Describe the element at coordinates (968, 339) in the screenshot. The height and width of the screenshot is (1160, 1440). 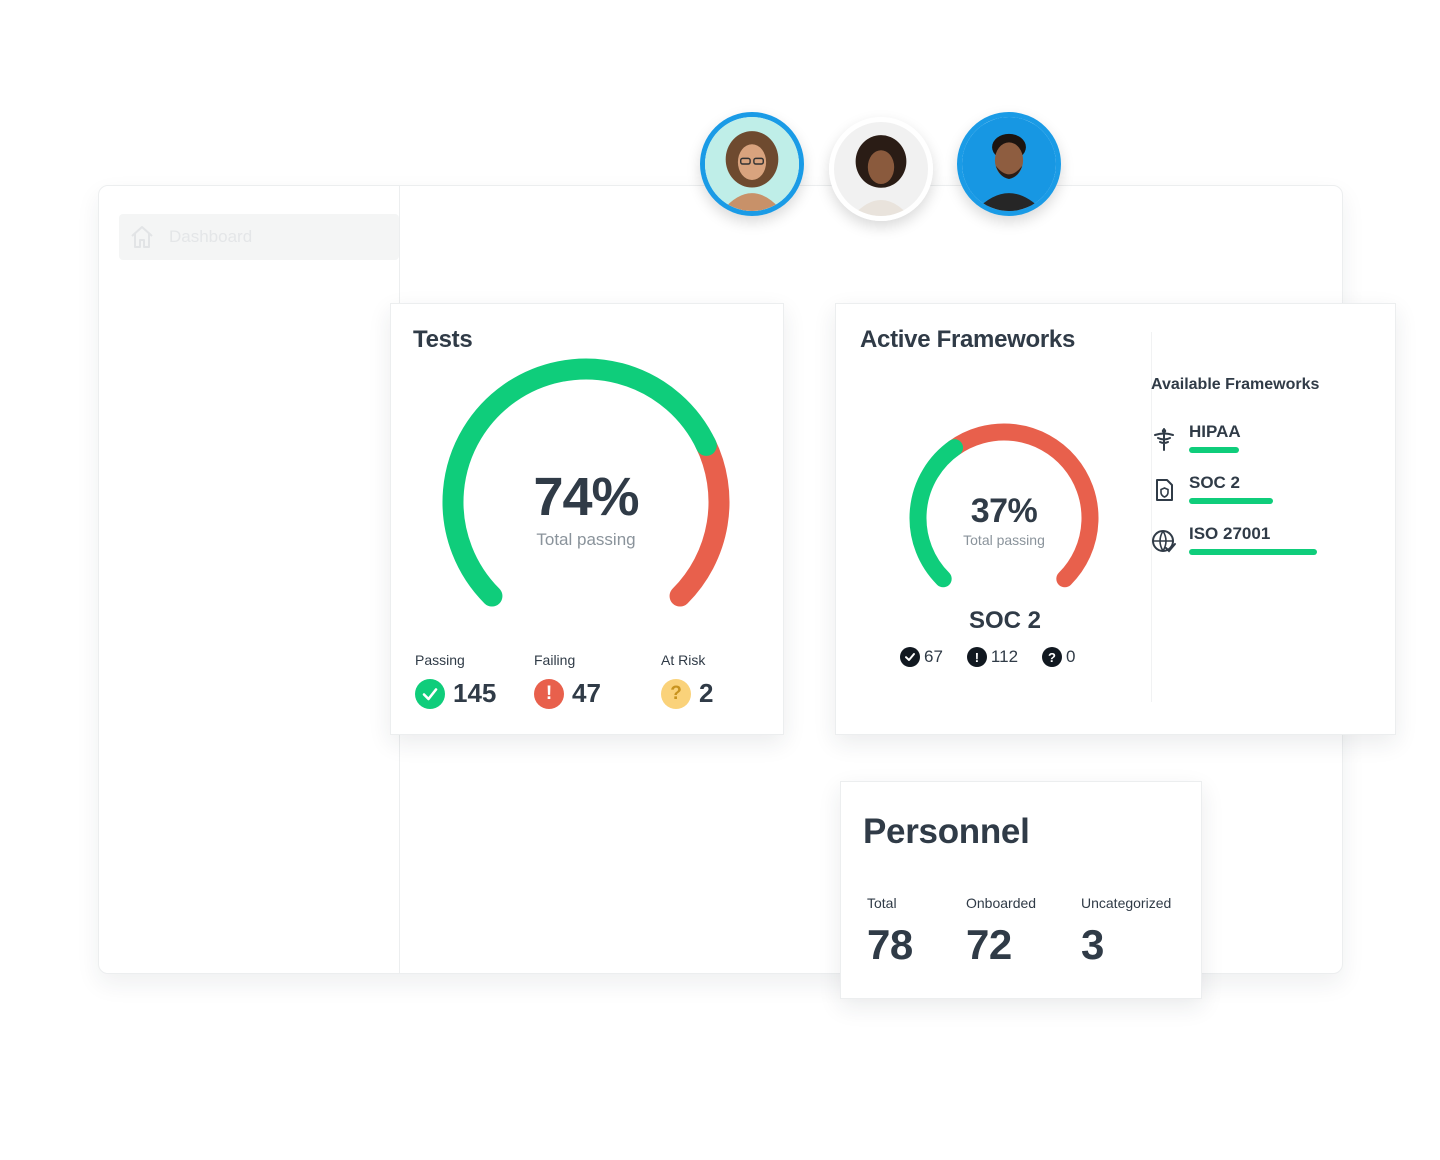
I see `card-title: Active Frameworks` at that location.